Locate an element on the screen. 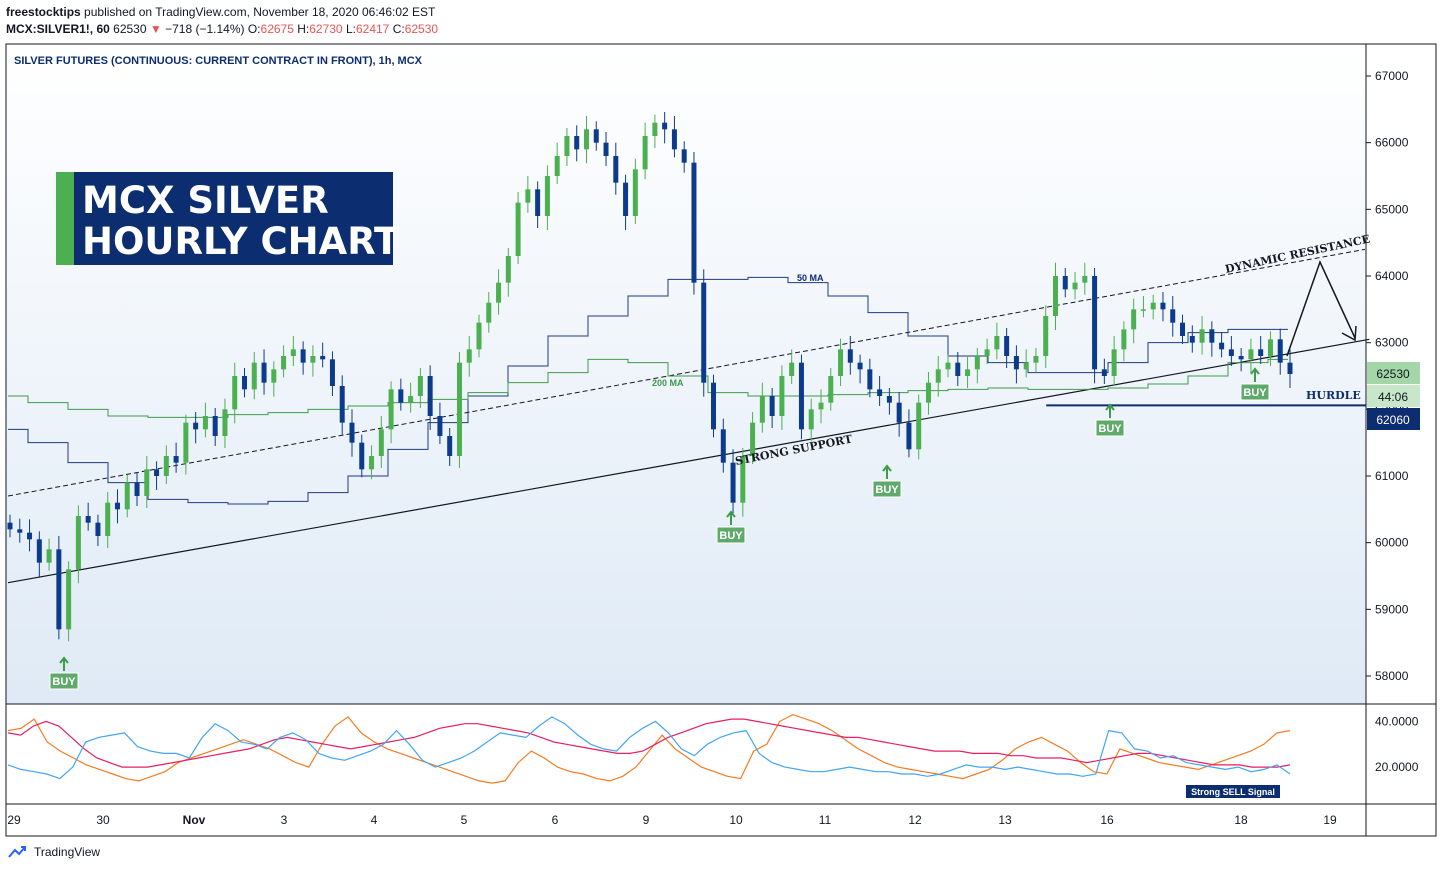  hurdle-price-tag: 62060 is located at coordinates (1393, 419).